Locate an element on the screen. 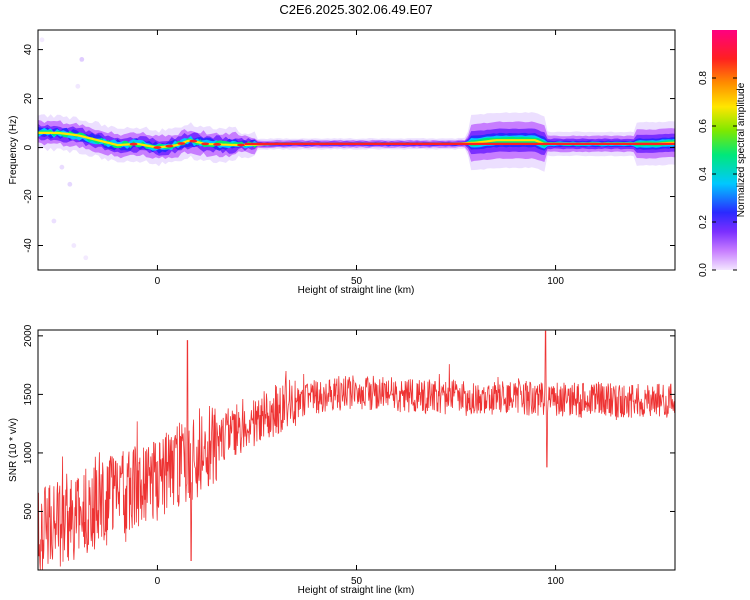 Image resolution: width=750 pixels, height=600 pixels. snr-y-tick-label: 1000 is located at coordinates (28, 452).